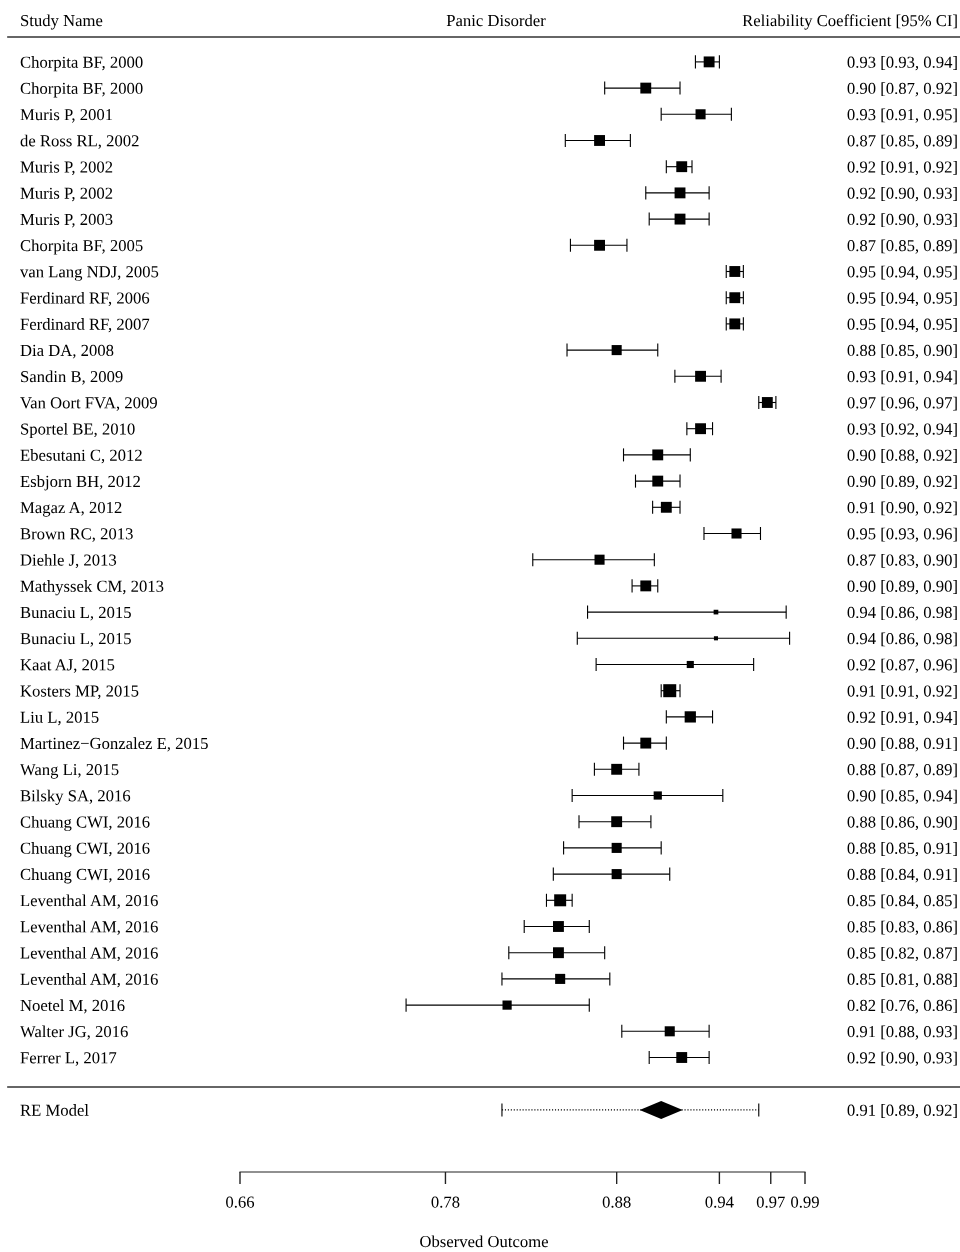 The height and width of the screenshot is (1252, 960). What do you see at coordinates (75, 797) in the screenshot?
I see `y-tick-label: Bilsky SA, 2016` at bounding box center [75, 797].